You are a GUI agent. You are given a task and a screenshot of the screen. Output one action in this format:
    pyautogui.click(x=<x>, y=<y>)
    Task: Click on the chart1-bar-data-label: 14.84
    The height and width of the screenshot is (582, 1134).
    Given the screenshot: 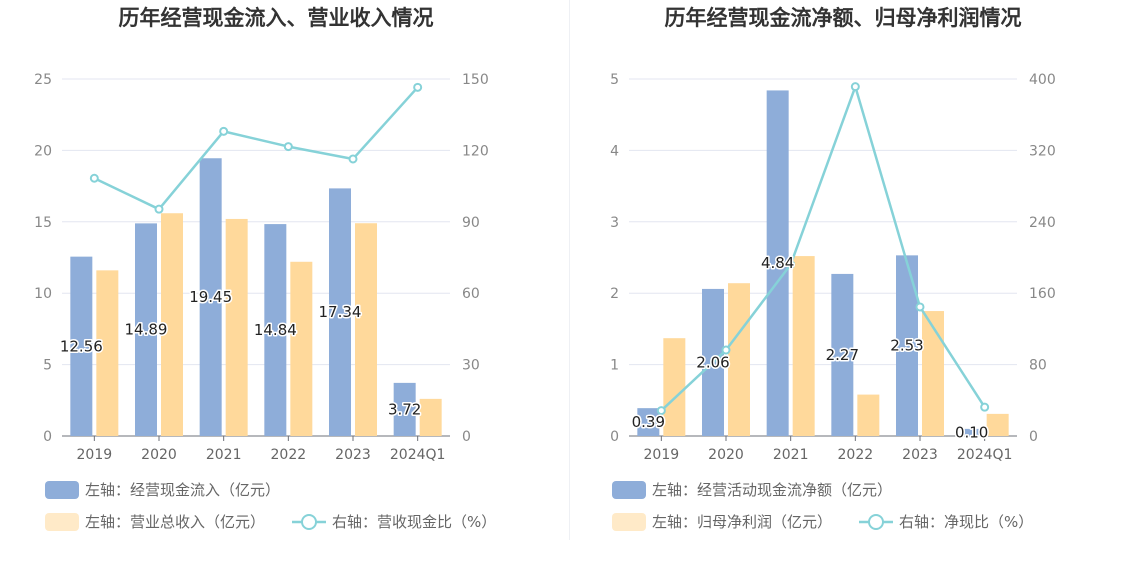 What is the action you would take?
    pyautogui.click(x=275, y=330)
    